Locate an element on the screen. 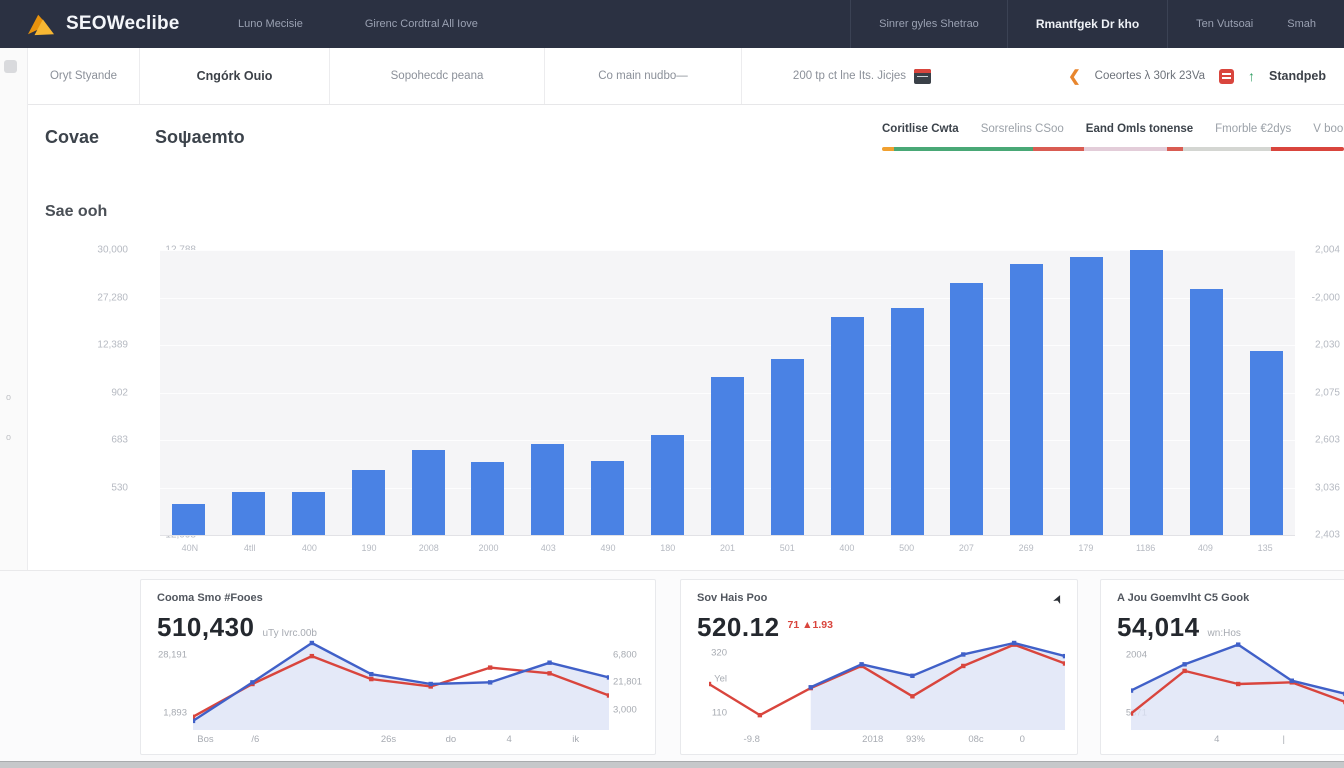 Image resolution: width=1344 pixels, height=768 pixels. mini-y-label: 110 is located at coordinates (719, 713).